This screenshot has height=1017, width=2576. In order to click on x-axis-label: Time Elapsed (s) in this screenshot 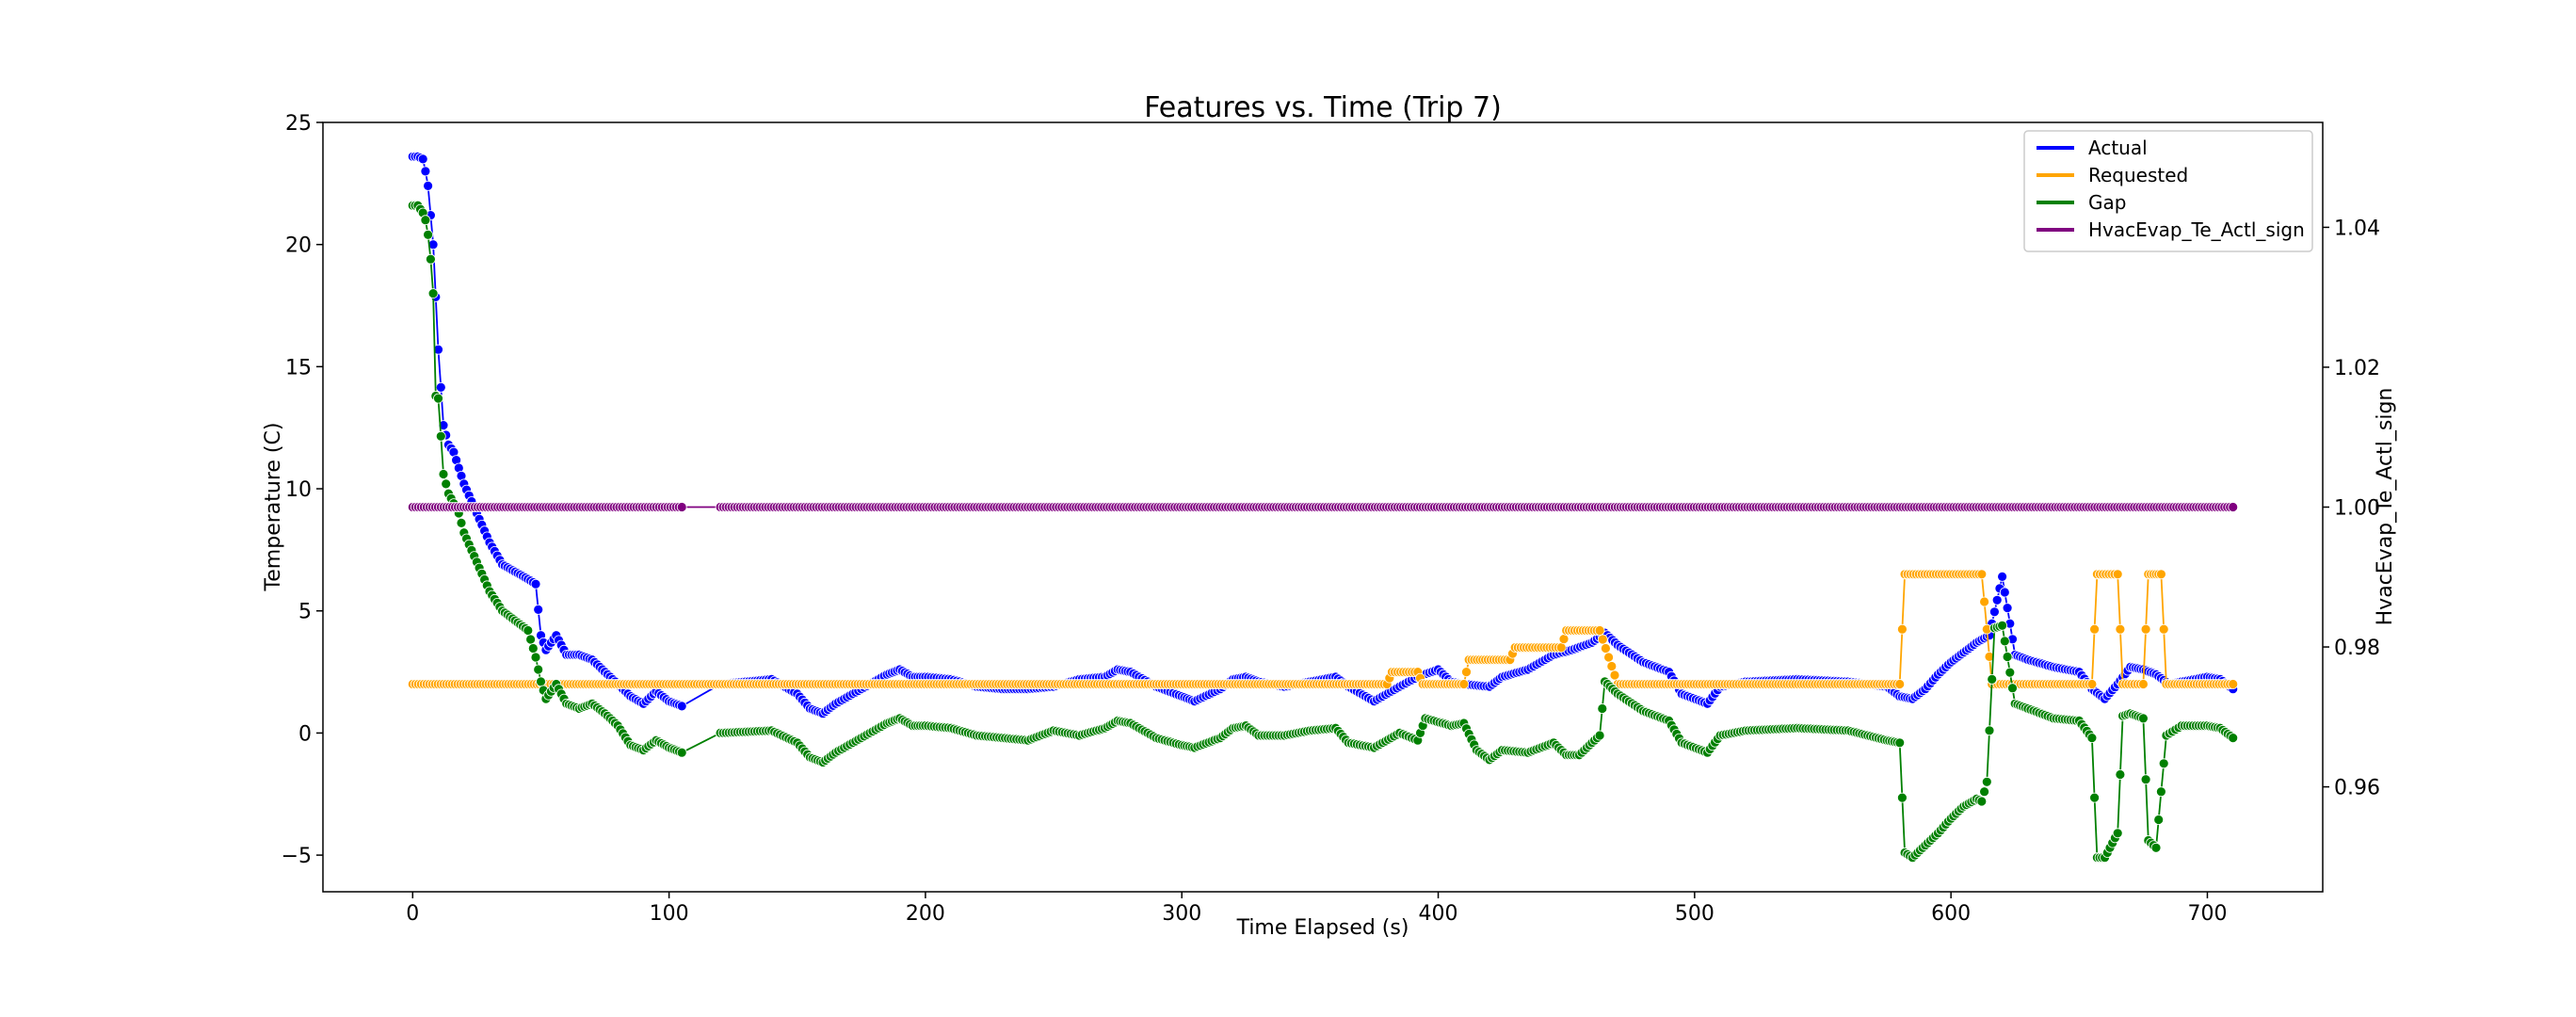, I will do `click(1322, 928)`.